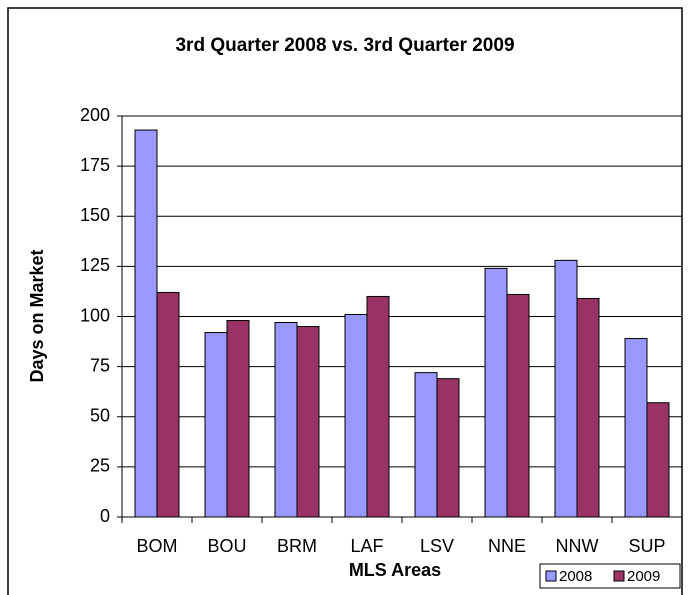  What do you see at coordinates (105, 516) in the screenshot?
I see `y-tick-label: 0` at bounding box center [105, 516].